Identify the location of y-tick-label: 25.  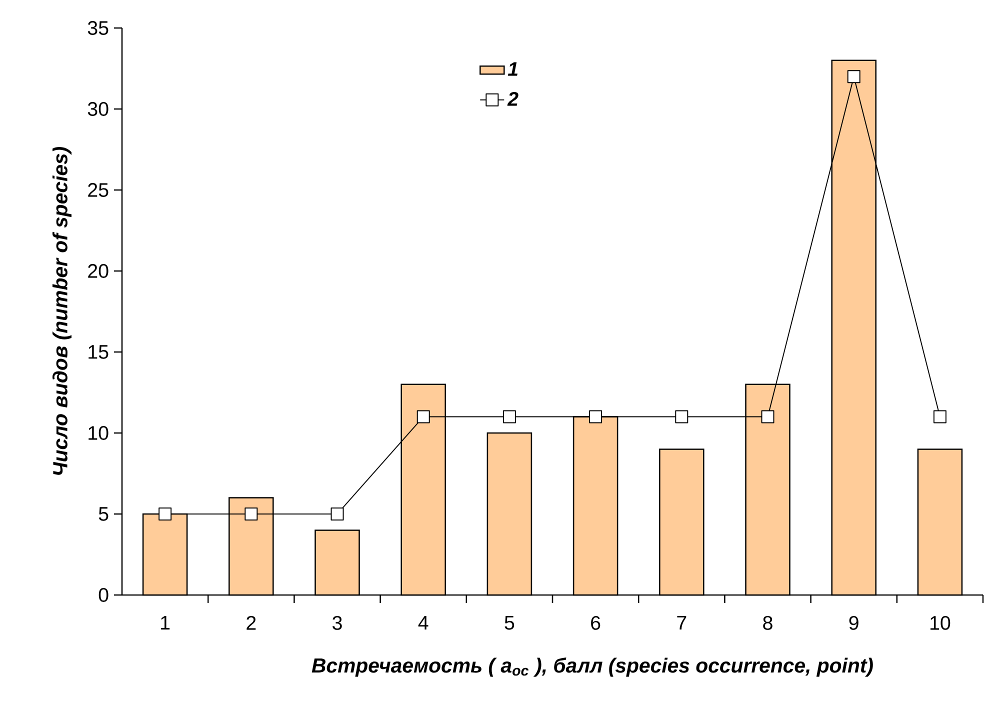
(98, 190).